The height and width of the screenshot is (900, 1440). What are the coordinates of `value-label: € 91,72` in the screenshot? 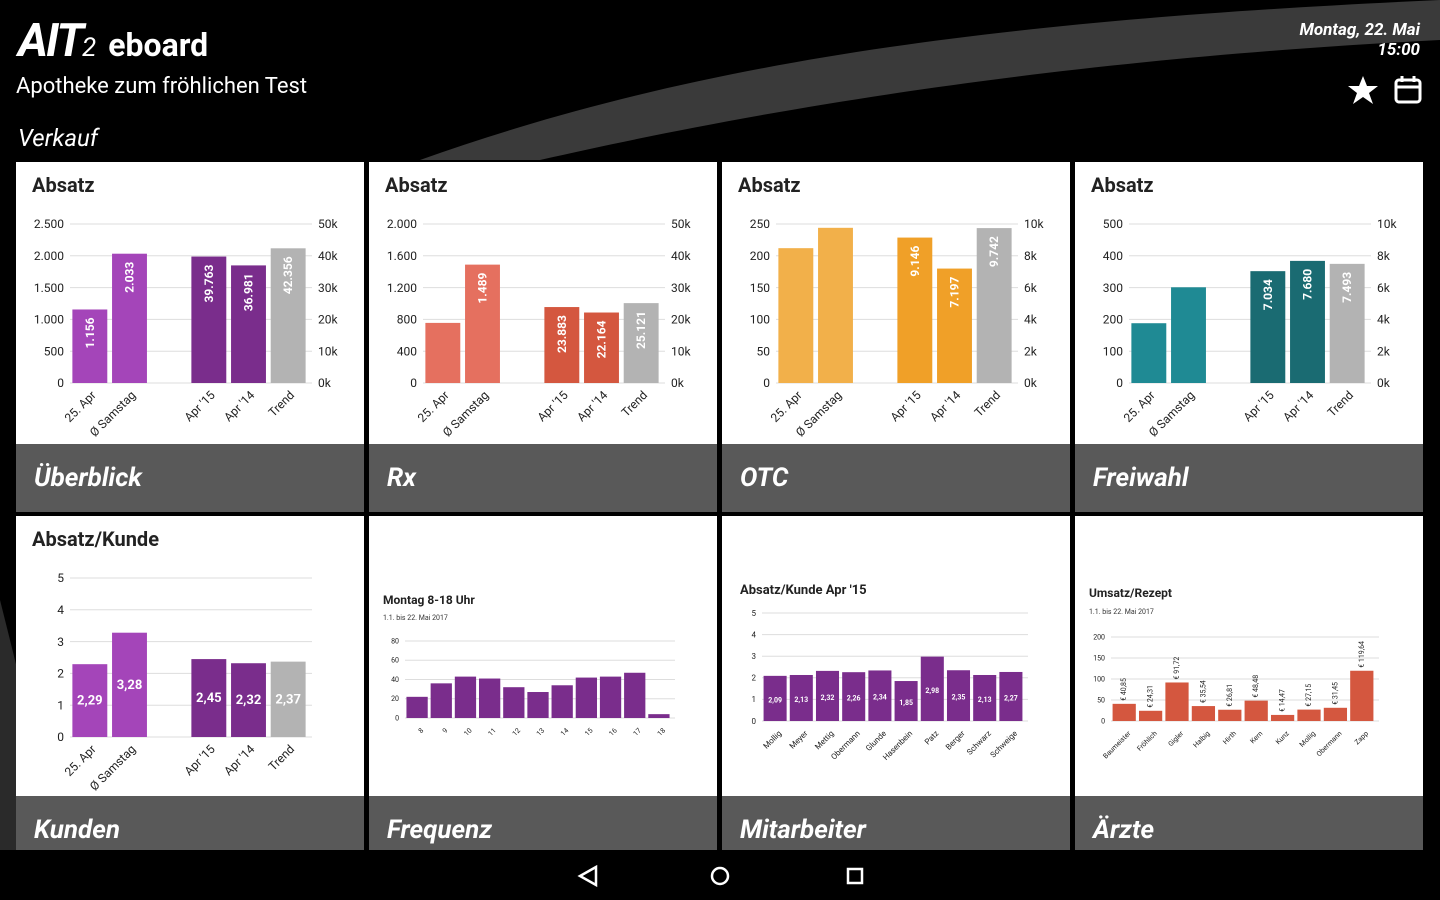 It's located at (1177, 668).